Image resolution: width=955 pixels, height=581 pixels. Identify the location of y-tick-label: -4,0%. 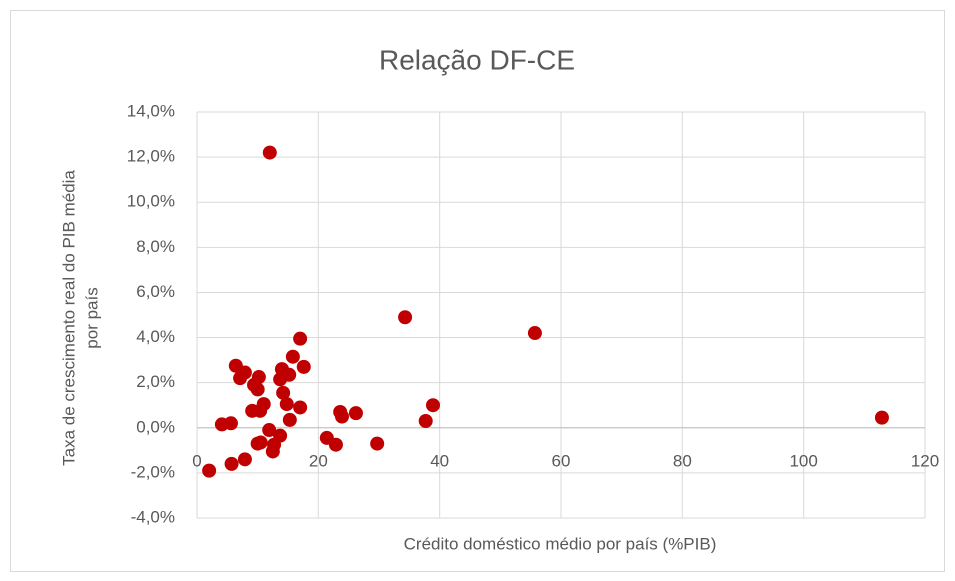
(153, 516).